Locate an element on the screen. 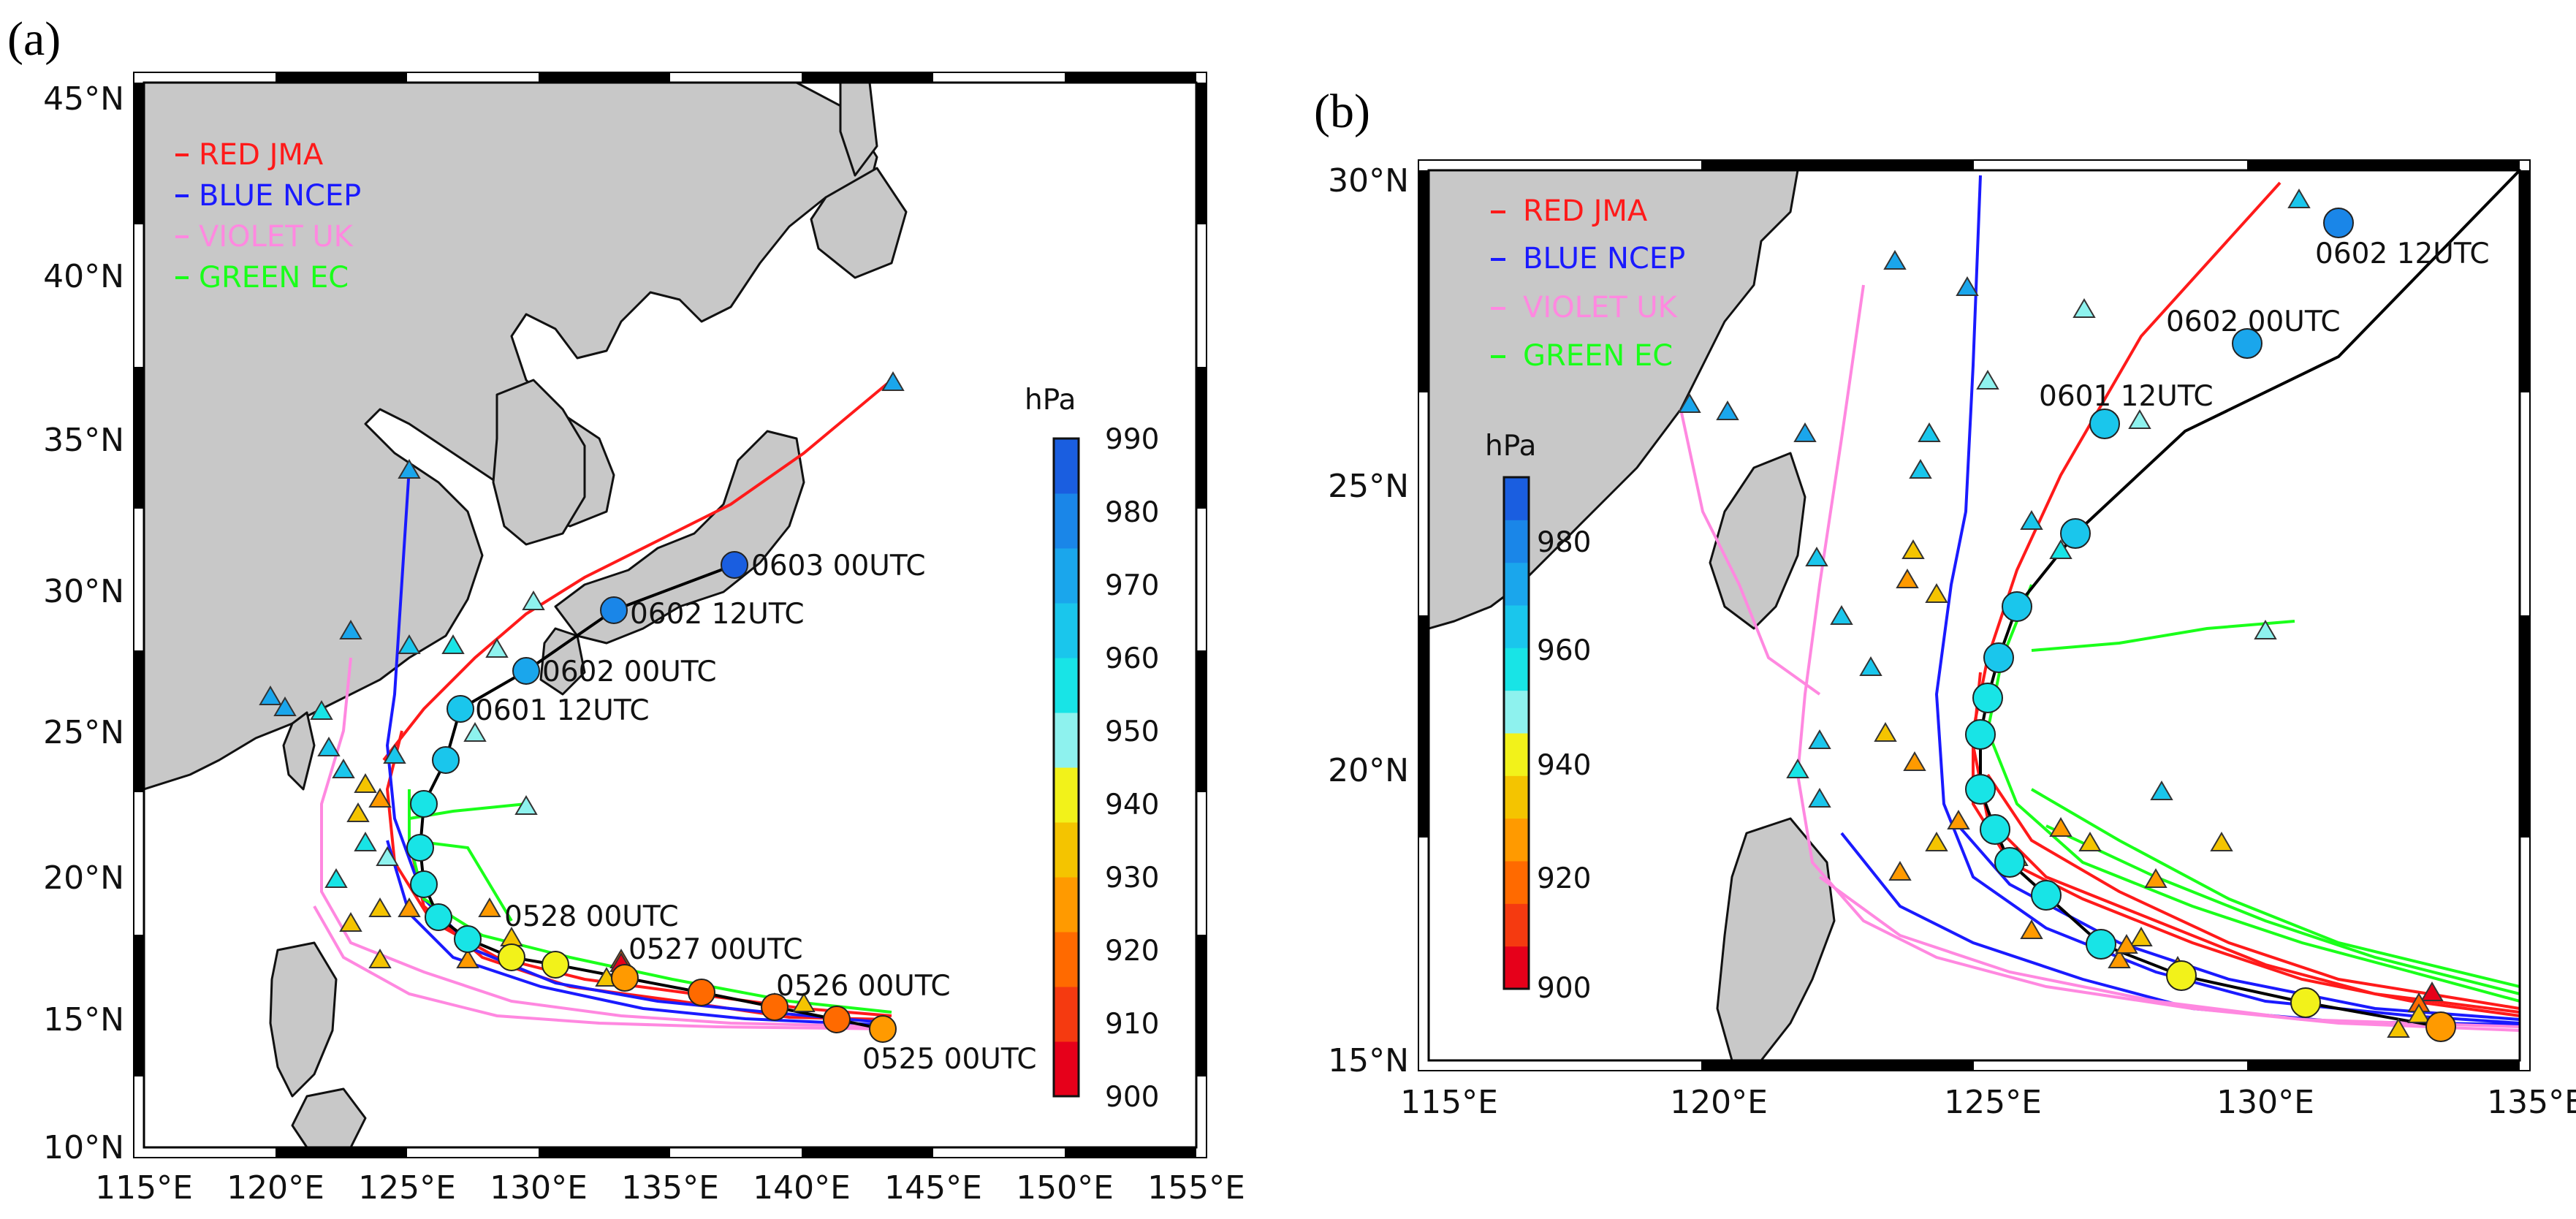  colorbar-tick: 900 is located at coordinates (1564, 989).